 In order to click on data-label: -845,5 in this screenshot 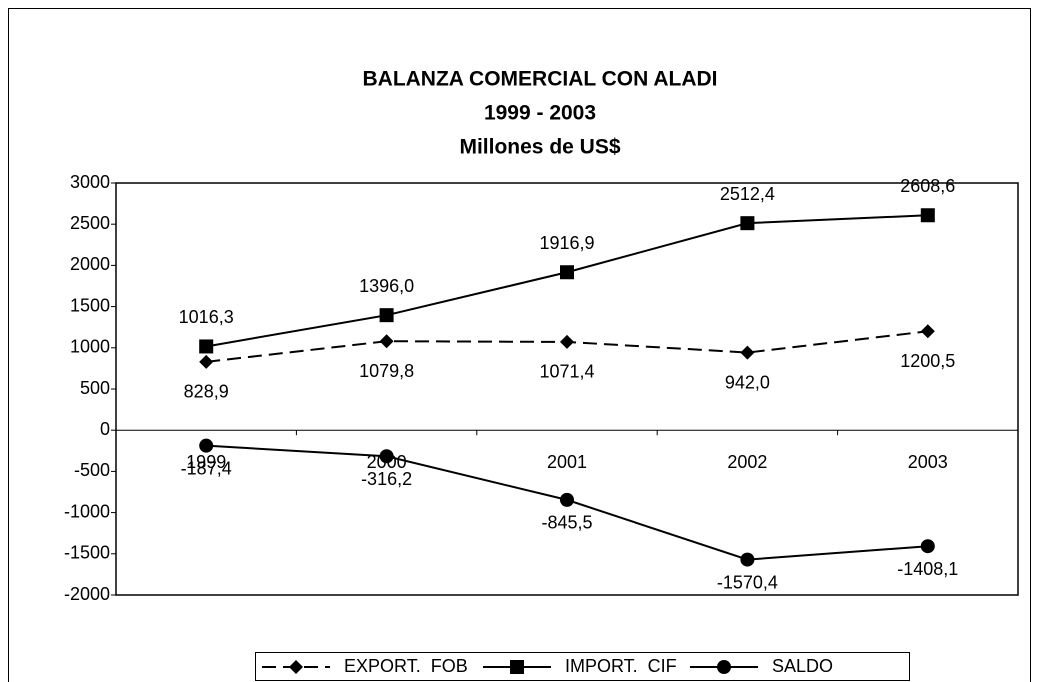, I will do `click(566, 523)`.